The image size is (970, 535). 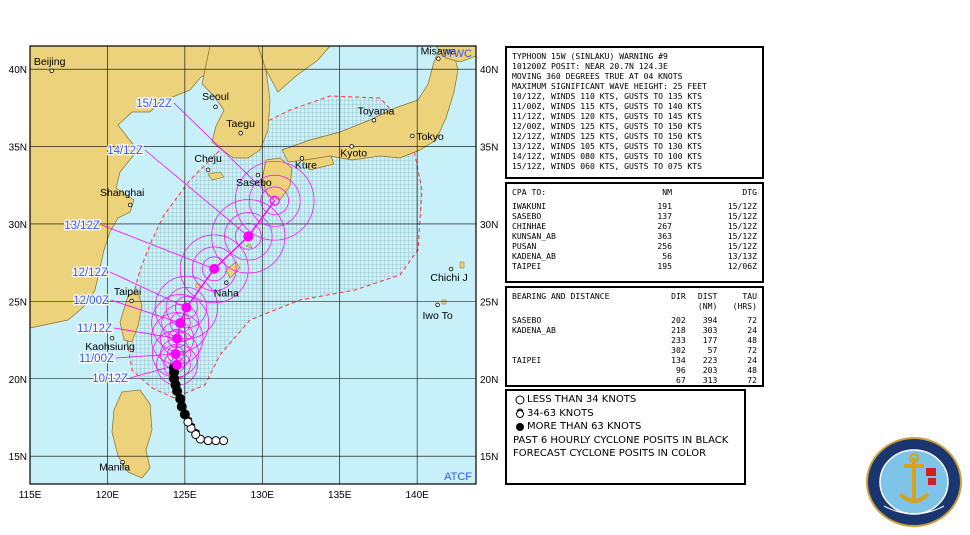 I want to click on bearing-row: SASEBO 202 394 72, so click(x=634, y=320).